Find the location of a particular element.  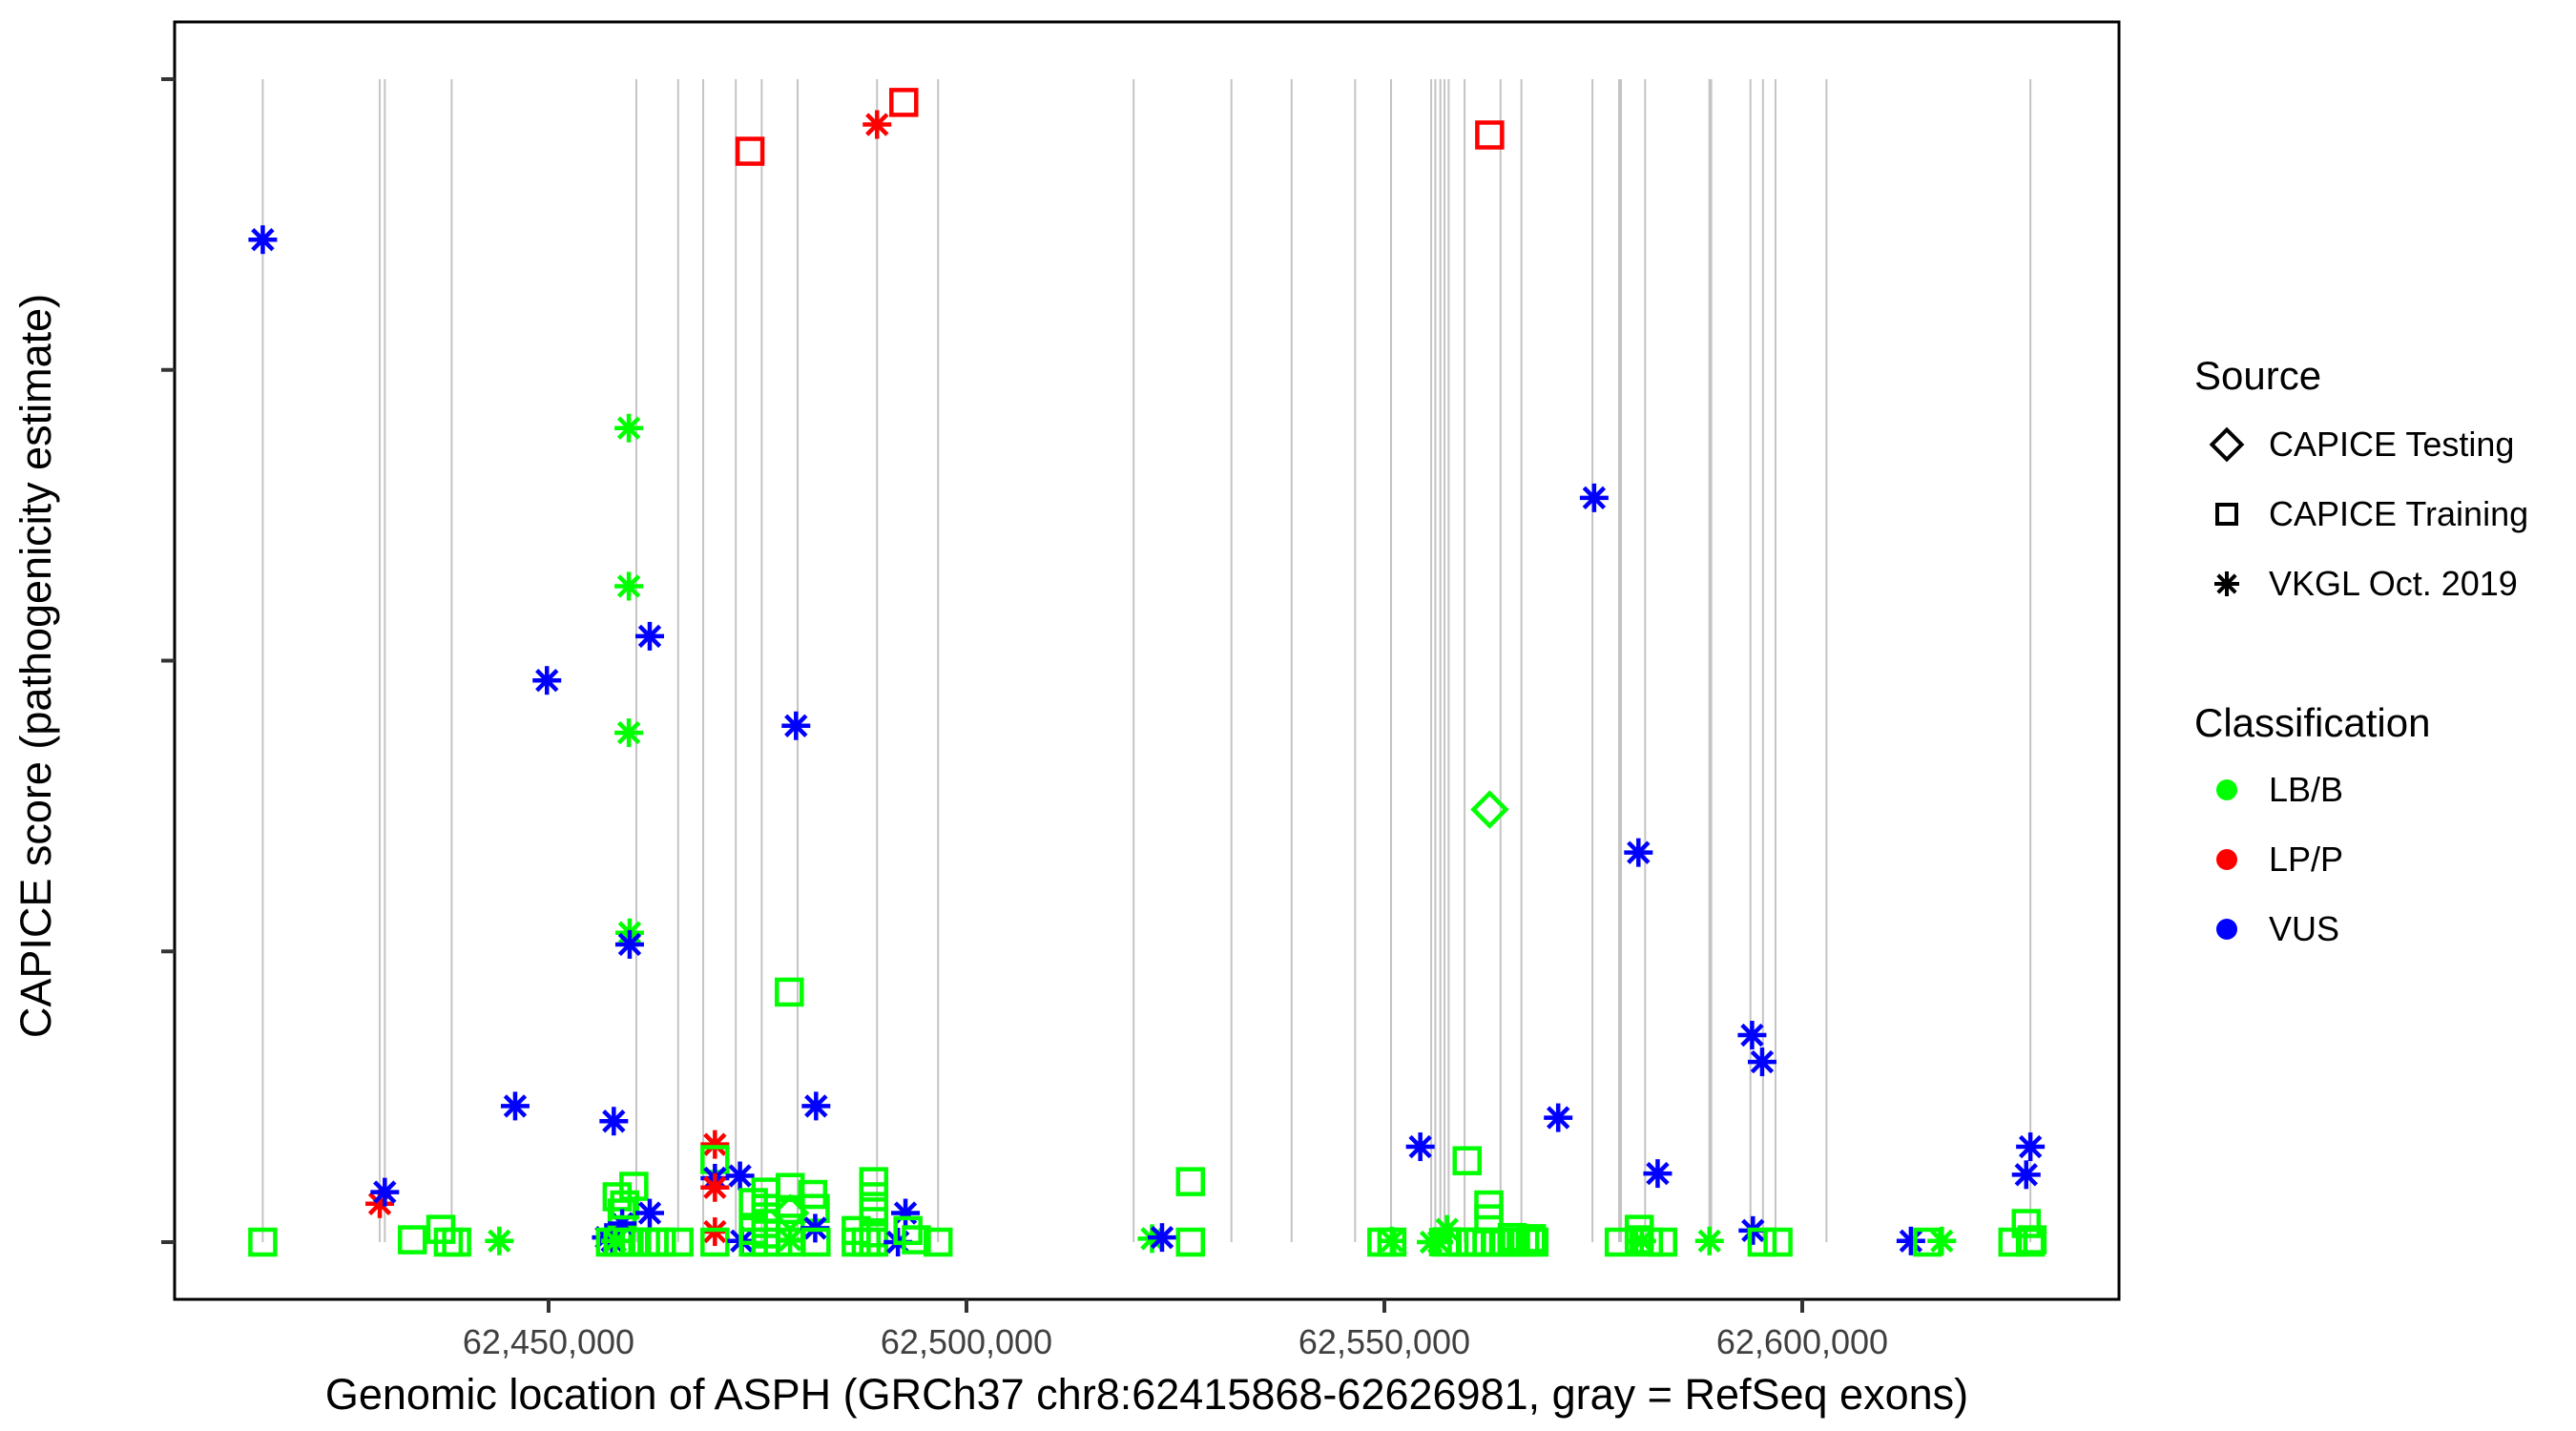

legend-source-title: Source is located at coordinates (2258, 375).